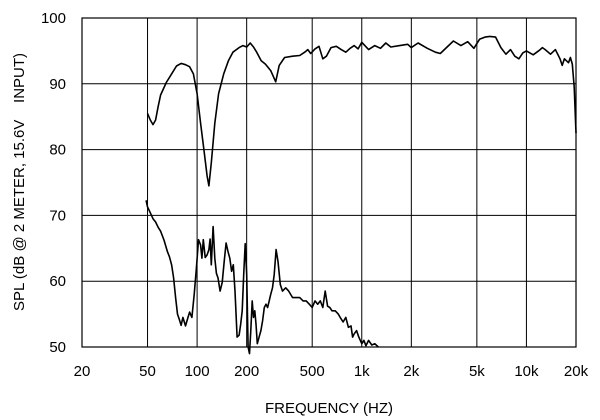 The width and height of the screenshot is (600, 420). What do you see at coordinates (477, 371) in the screenshot?
I see `x-tick-label: 5k` at bounding box center [477, 371].